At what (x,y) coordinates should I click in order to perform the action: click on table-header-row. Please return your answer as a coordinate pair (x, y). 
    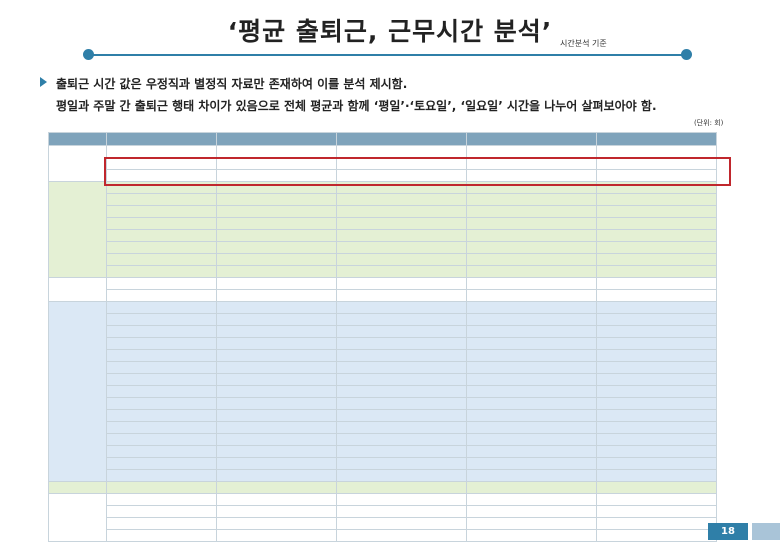
    Looking at the image, I should click on (382, 139).